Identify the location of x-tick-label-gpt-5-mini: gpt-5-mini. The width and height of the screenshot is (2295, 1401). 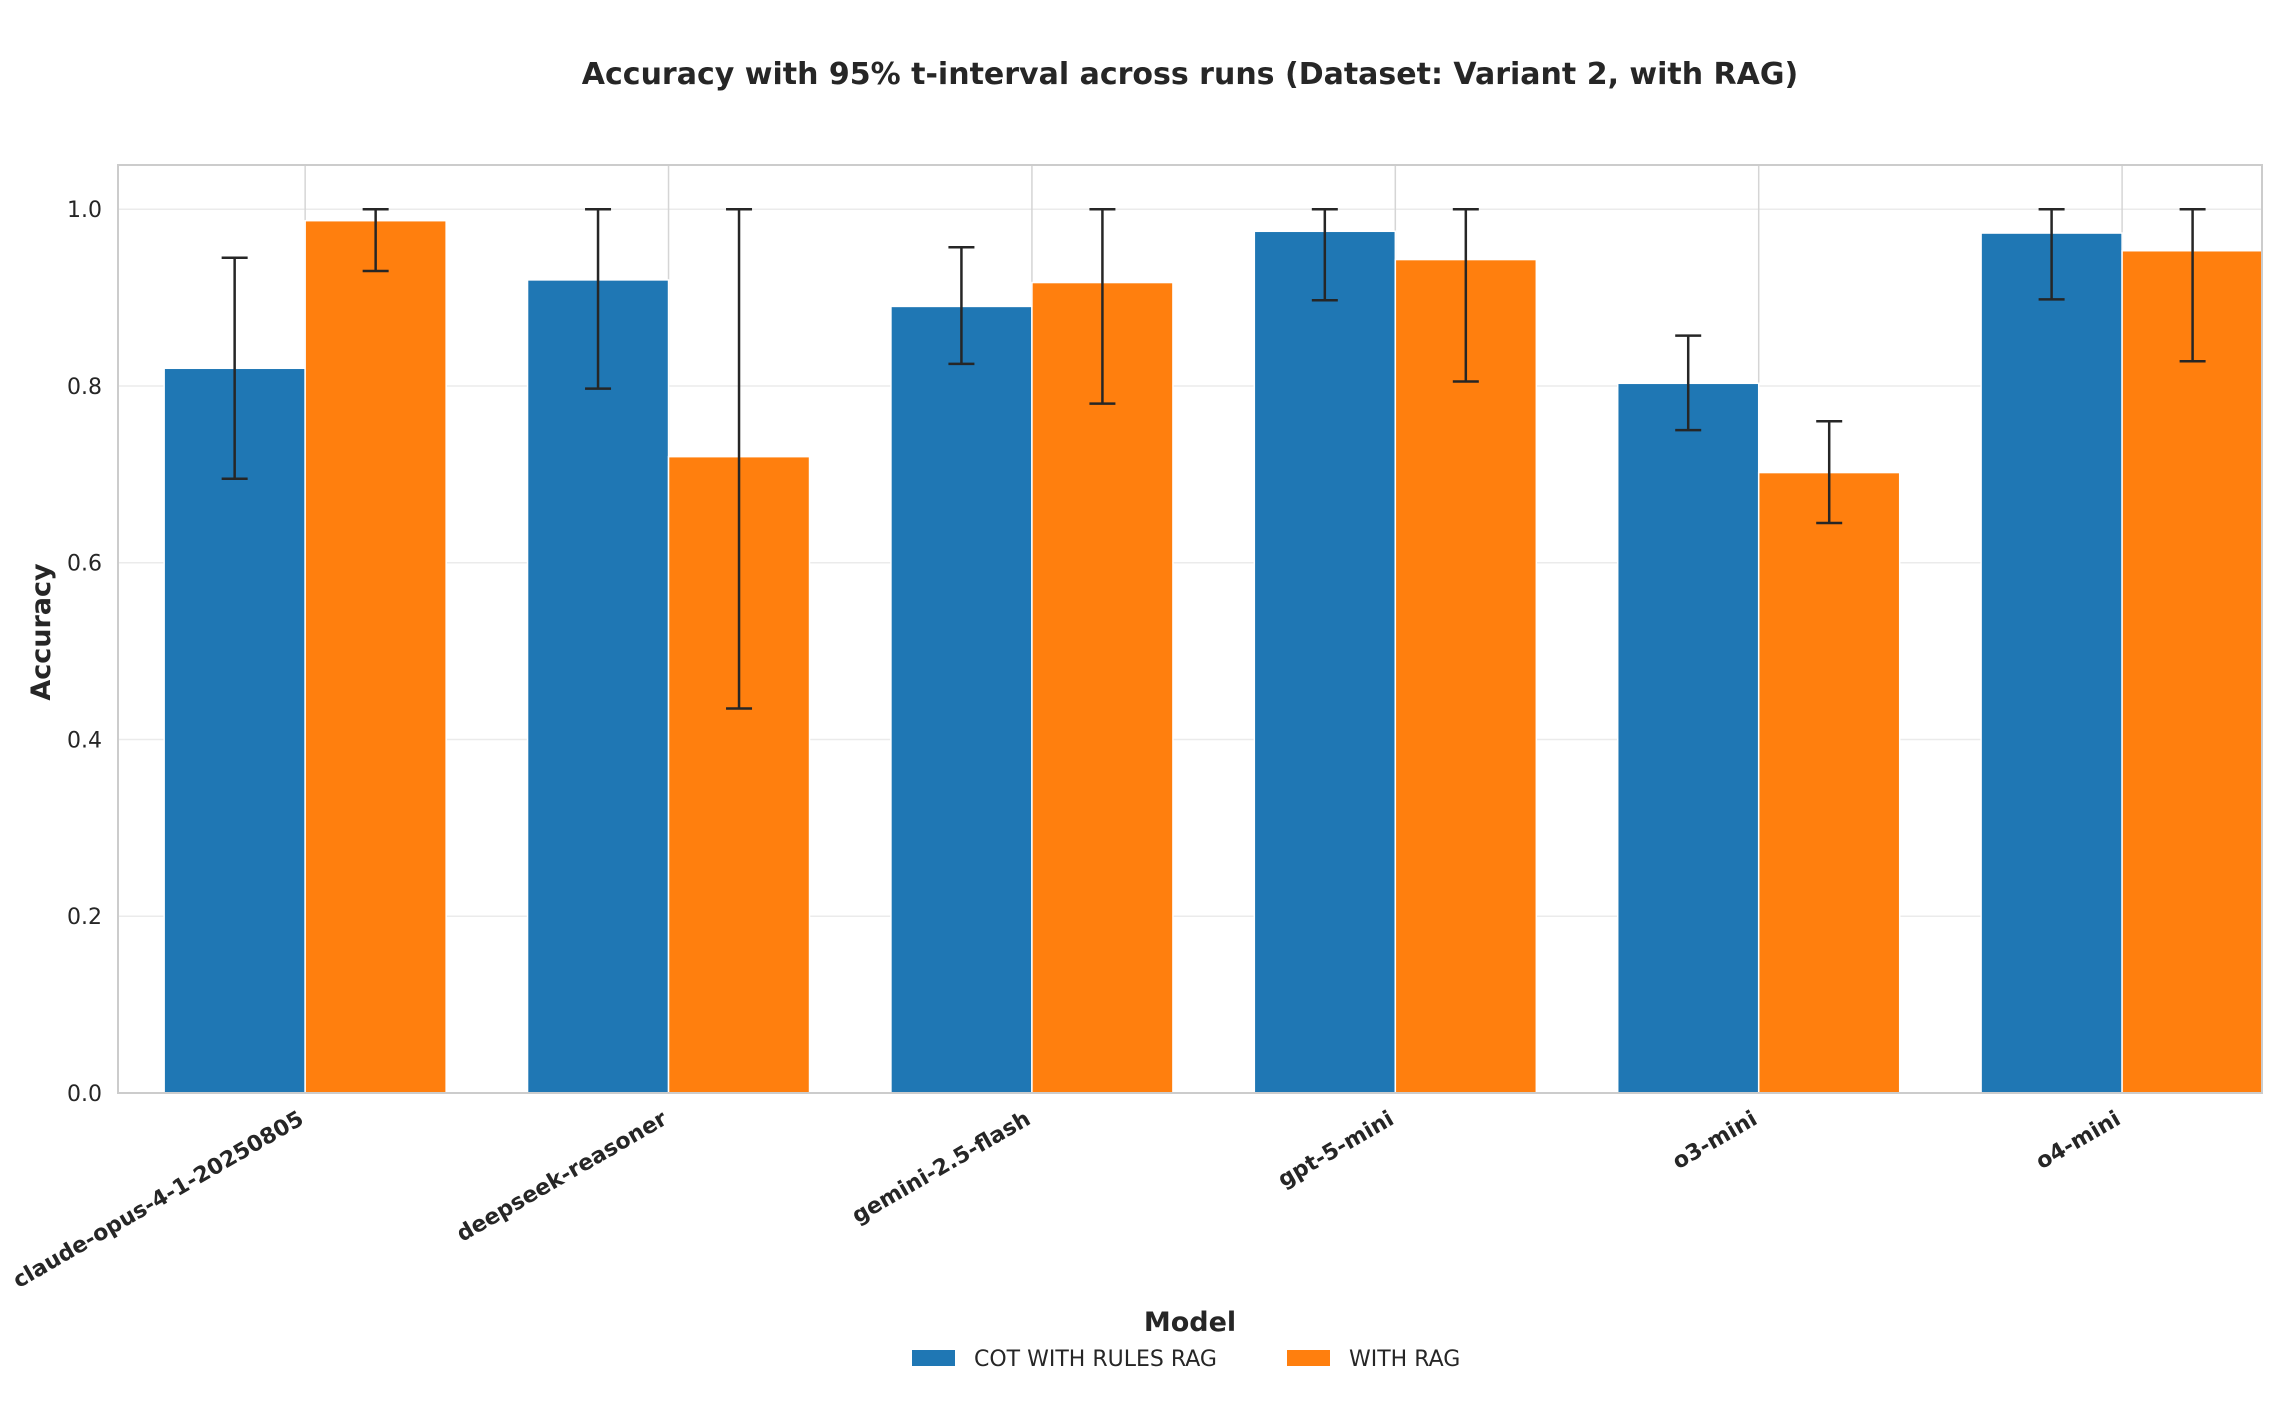
(1336, 1150).